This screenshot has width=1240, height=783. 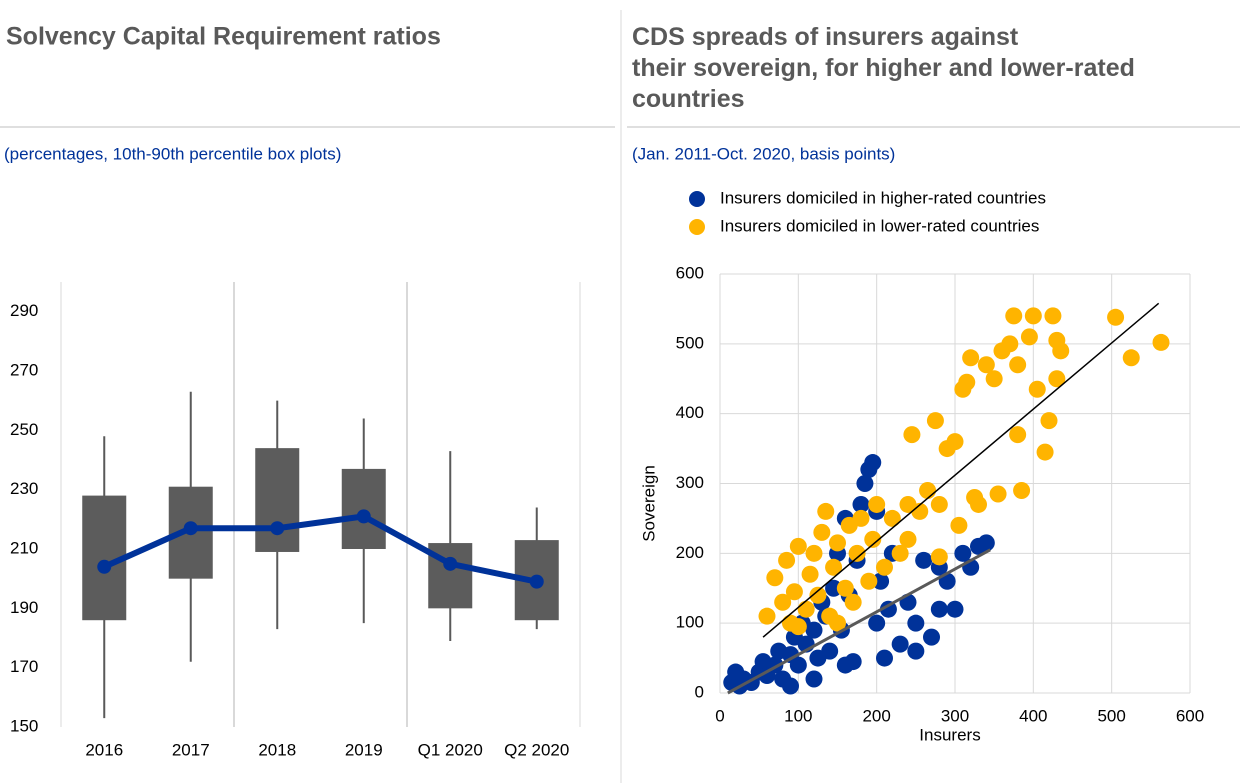 I want to click on y-tick-label: 170, so click(x=24, y=666).